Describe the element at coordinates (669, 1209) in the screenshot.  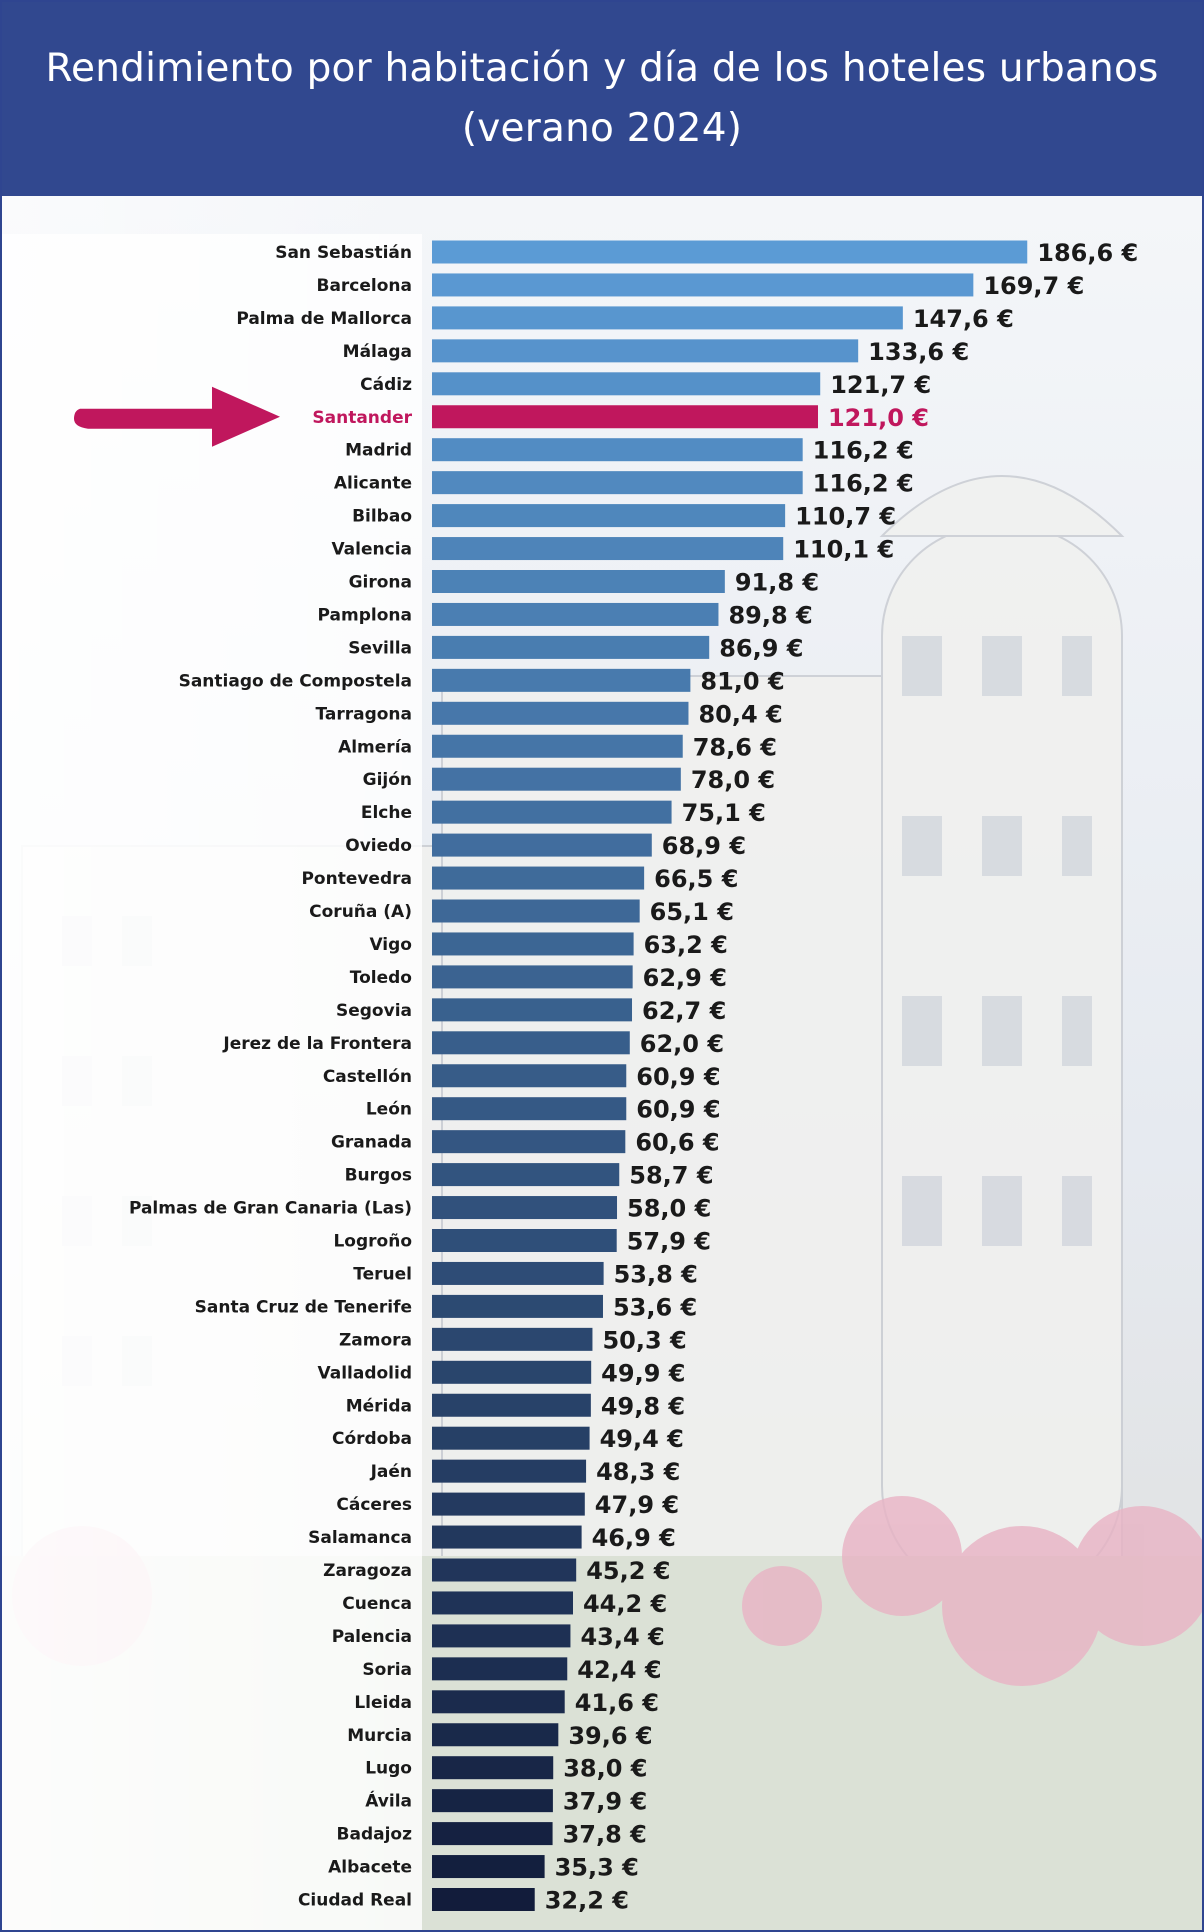
I see `value-label: 58,0 €` at that location.